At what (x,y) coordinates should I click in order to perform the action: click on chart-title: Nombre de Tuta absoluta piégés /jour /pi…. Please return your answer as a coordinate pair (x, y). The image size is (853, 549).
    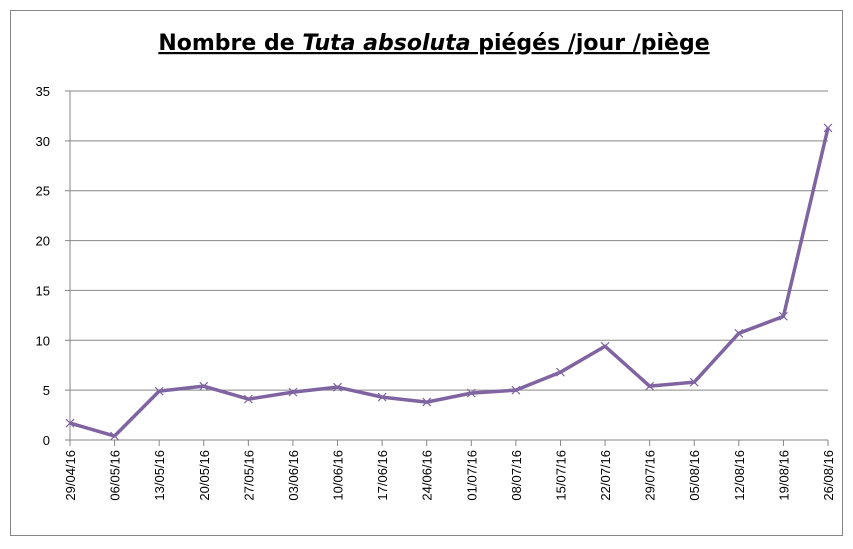
    Looking at the image, I should click on (433, 43).